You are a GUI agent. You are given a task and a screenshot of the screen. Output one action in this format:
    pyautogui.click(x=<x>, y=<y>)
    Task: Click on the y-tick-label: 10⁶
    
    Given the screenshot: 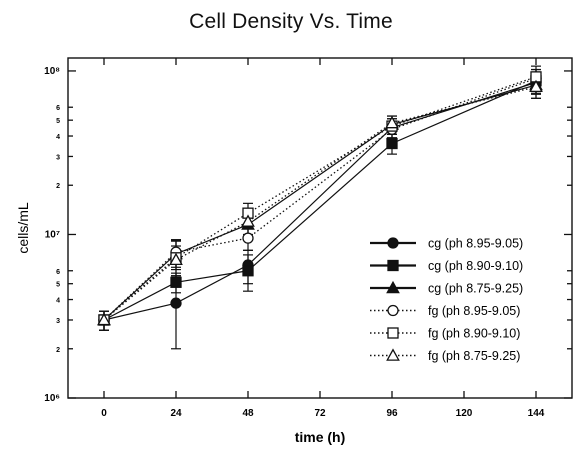 What is the action you would take?
    pyautogui.click(x=52, y=398)
    